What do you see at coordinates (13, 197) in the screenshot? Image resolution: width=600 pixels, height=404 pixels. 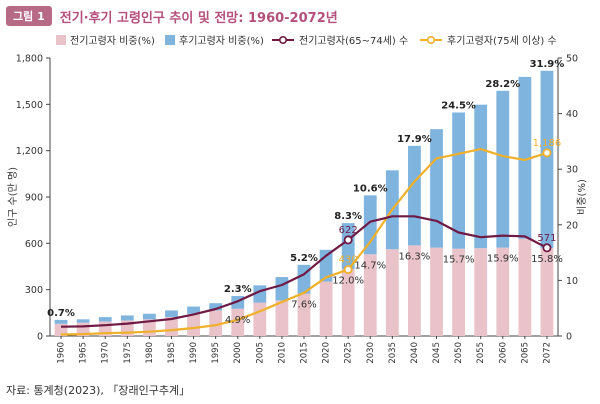 I see `y-axis-title: 인구 수(만 명)` at bounding box center [13, 197].